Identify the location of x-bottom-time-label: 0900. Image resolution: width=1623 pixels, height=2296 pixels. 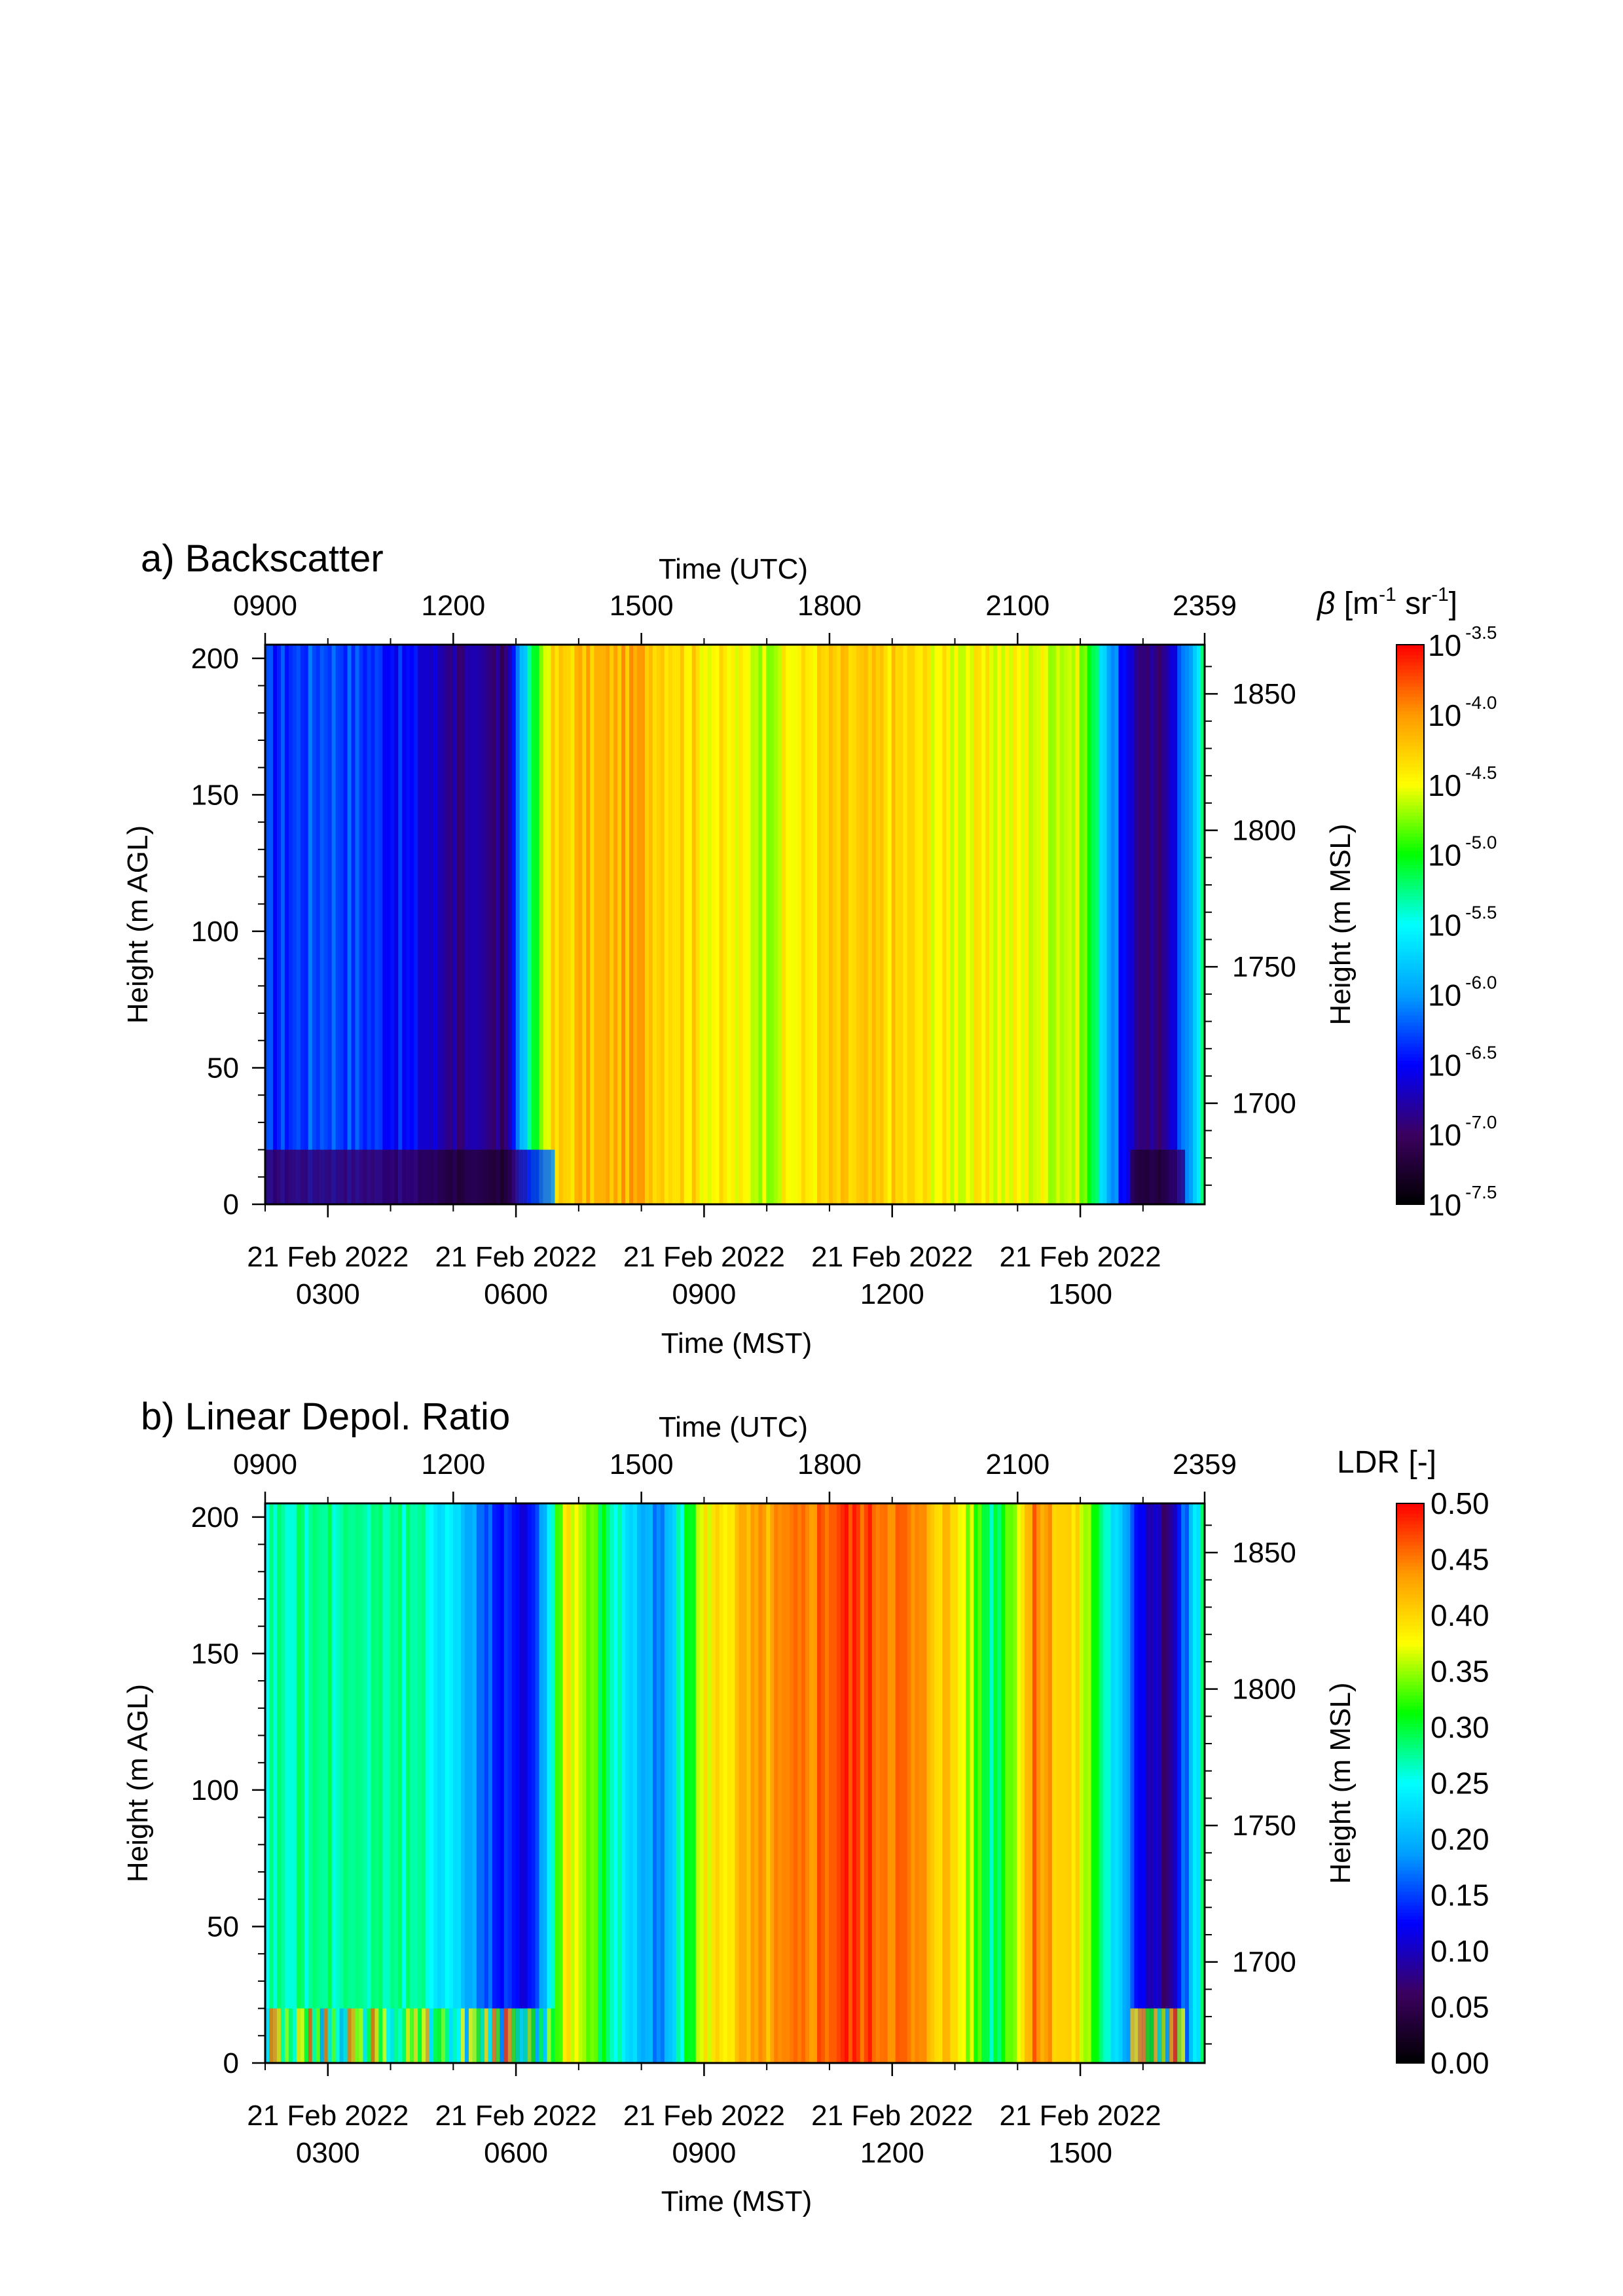
(704, 2153).